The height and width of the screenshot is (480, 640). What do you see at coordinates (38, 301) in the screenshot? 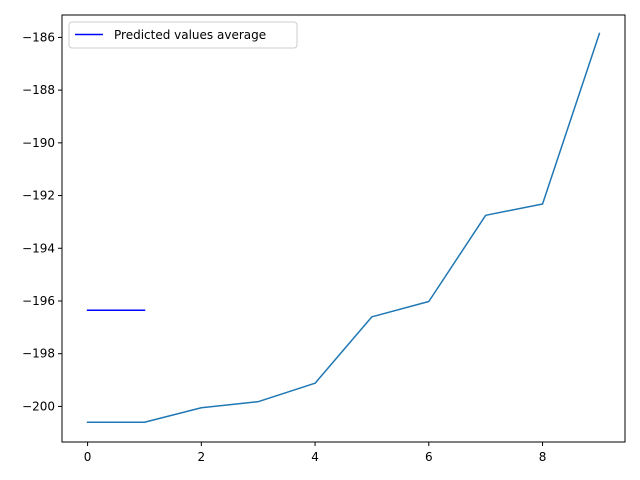
I see `y-tick-label: −196` at bounding box center [38, 301].